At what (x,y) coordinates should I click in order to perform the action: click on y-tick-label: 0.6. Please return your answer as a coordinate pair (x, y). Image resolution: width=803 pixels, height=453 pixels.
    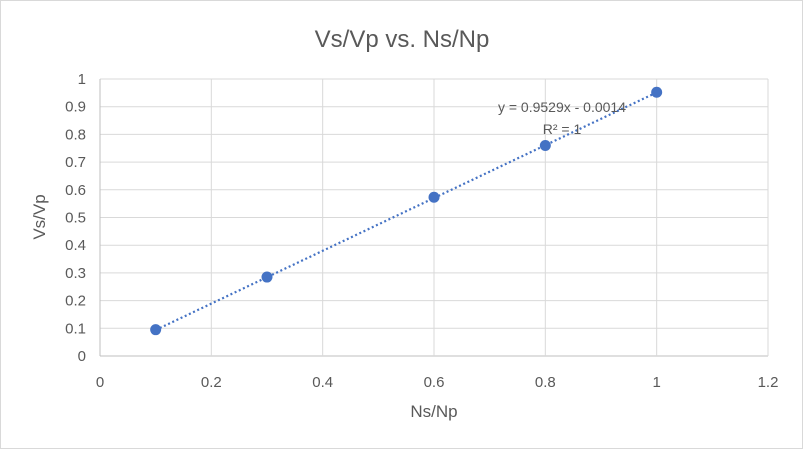
    Looking at the image, I should click on (75, 190).